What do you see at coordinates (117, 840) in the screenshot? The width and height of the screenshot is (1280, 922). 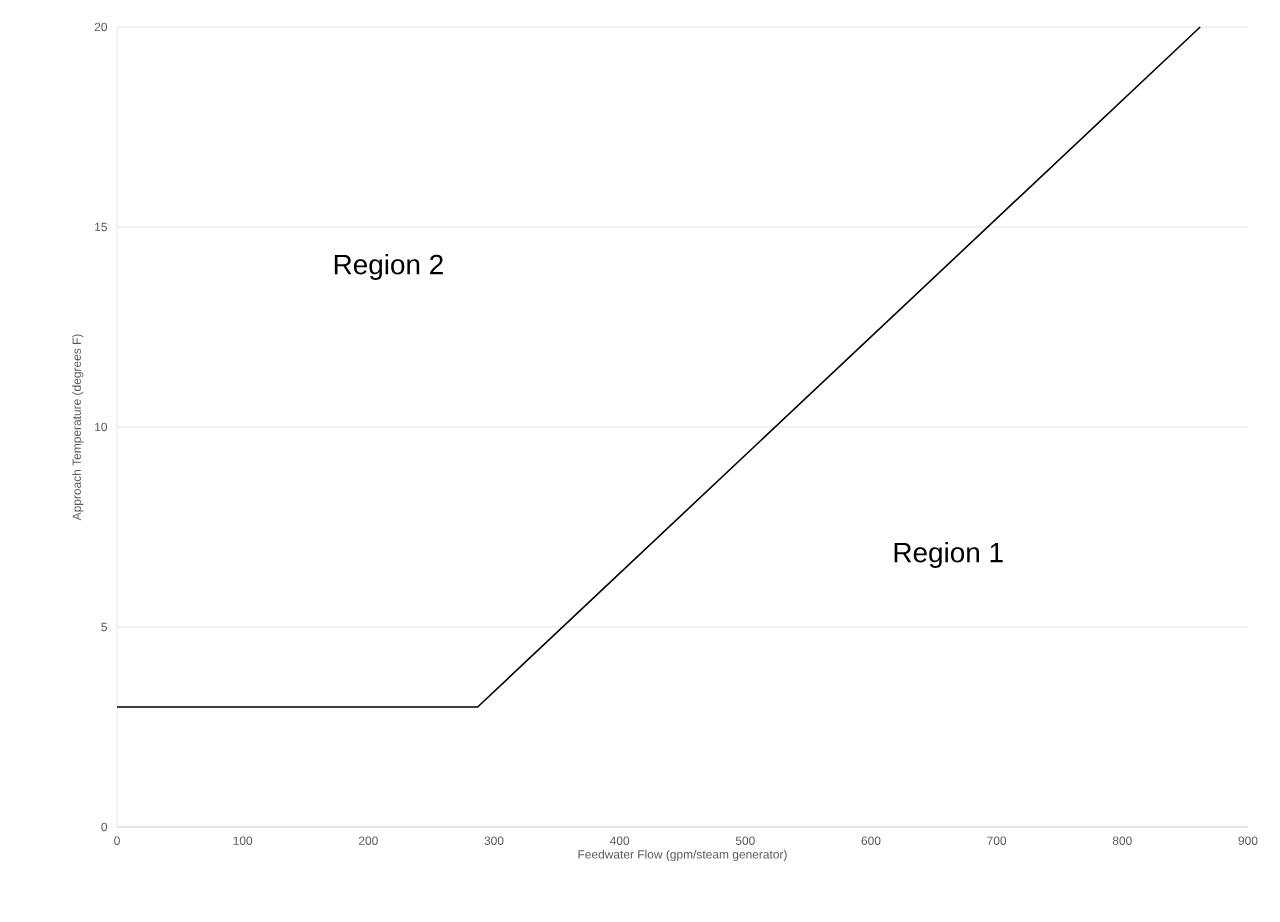 I see `x-tick-label: 0` at bounding box center [117, 840].